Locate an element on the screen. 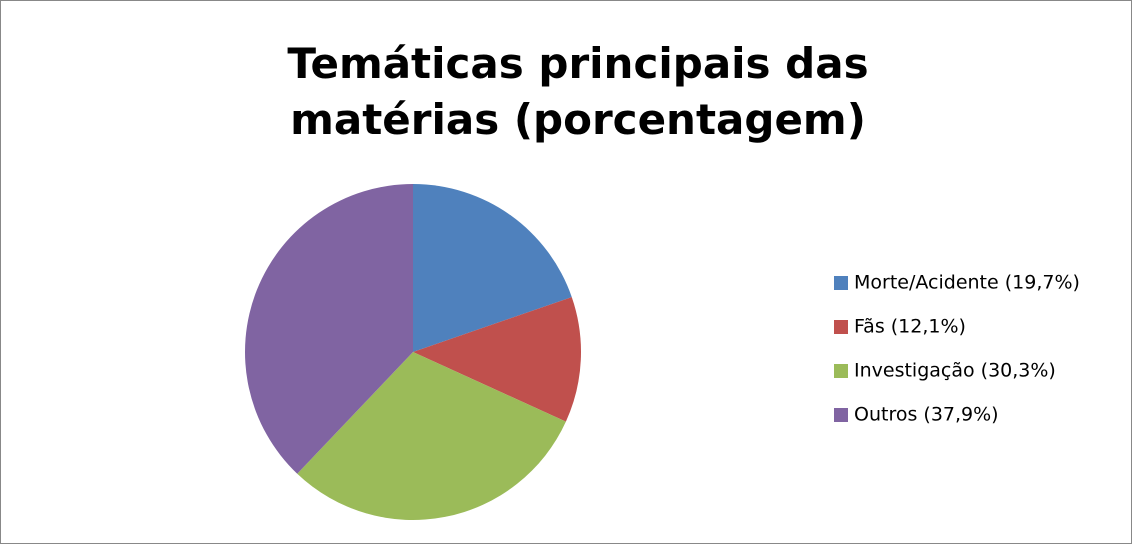 The height and width of the screenshot is (544, 1132). legend-label: Fãs (12,1%) is located at coordinates (910, 327).